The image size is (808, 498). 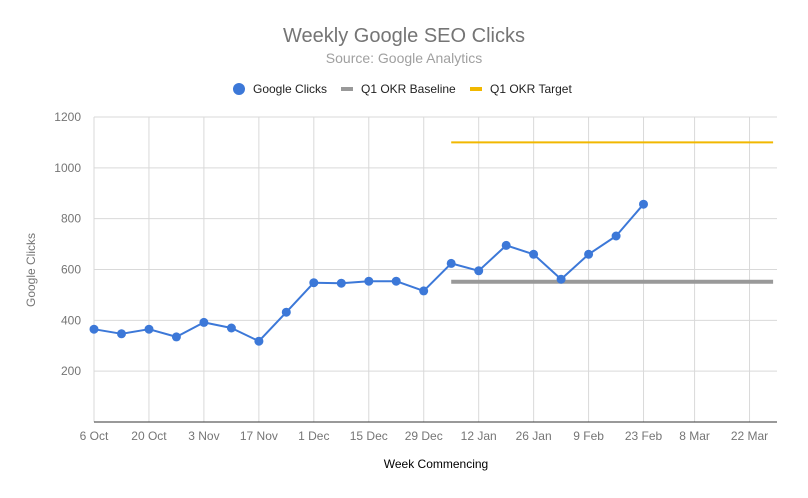 What do you see at coordinates (149, 436) in the screenshot?
I see `x-tick-label: 20 Oct` at bounding box center [149, 436].